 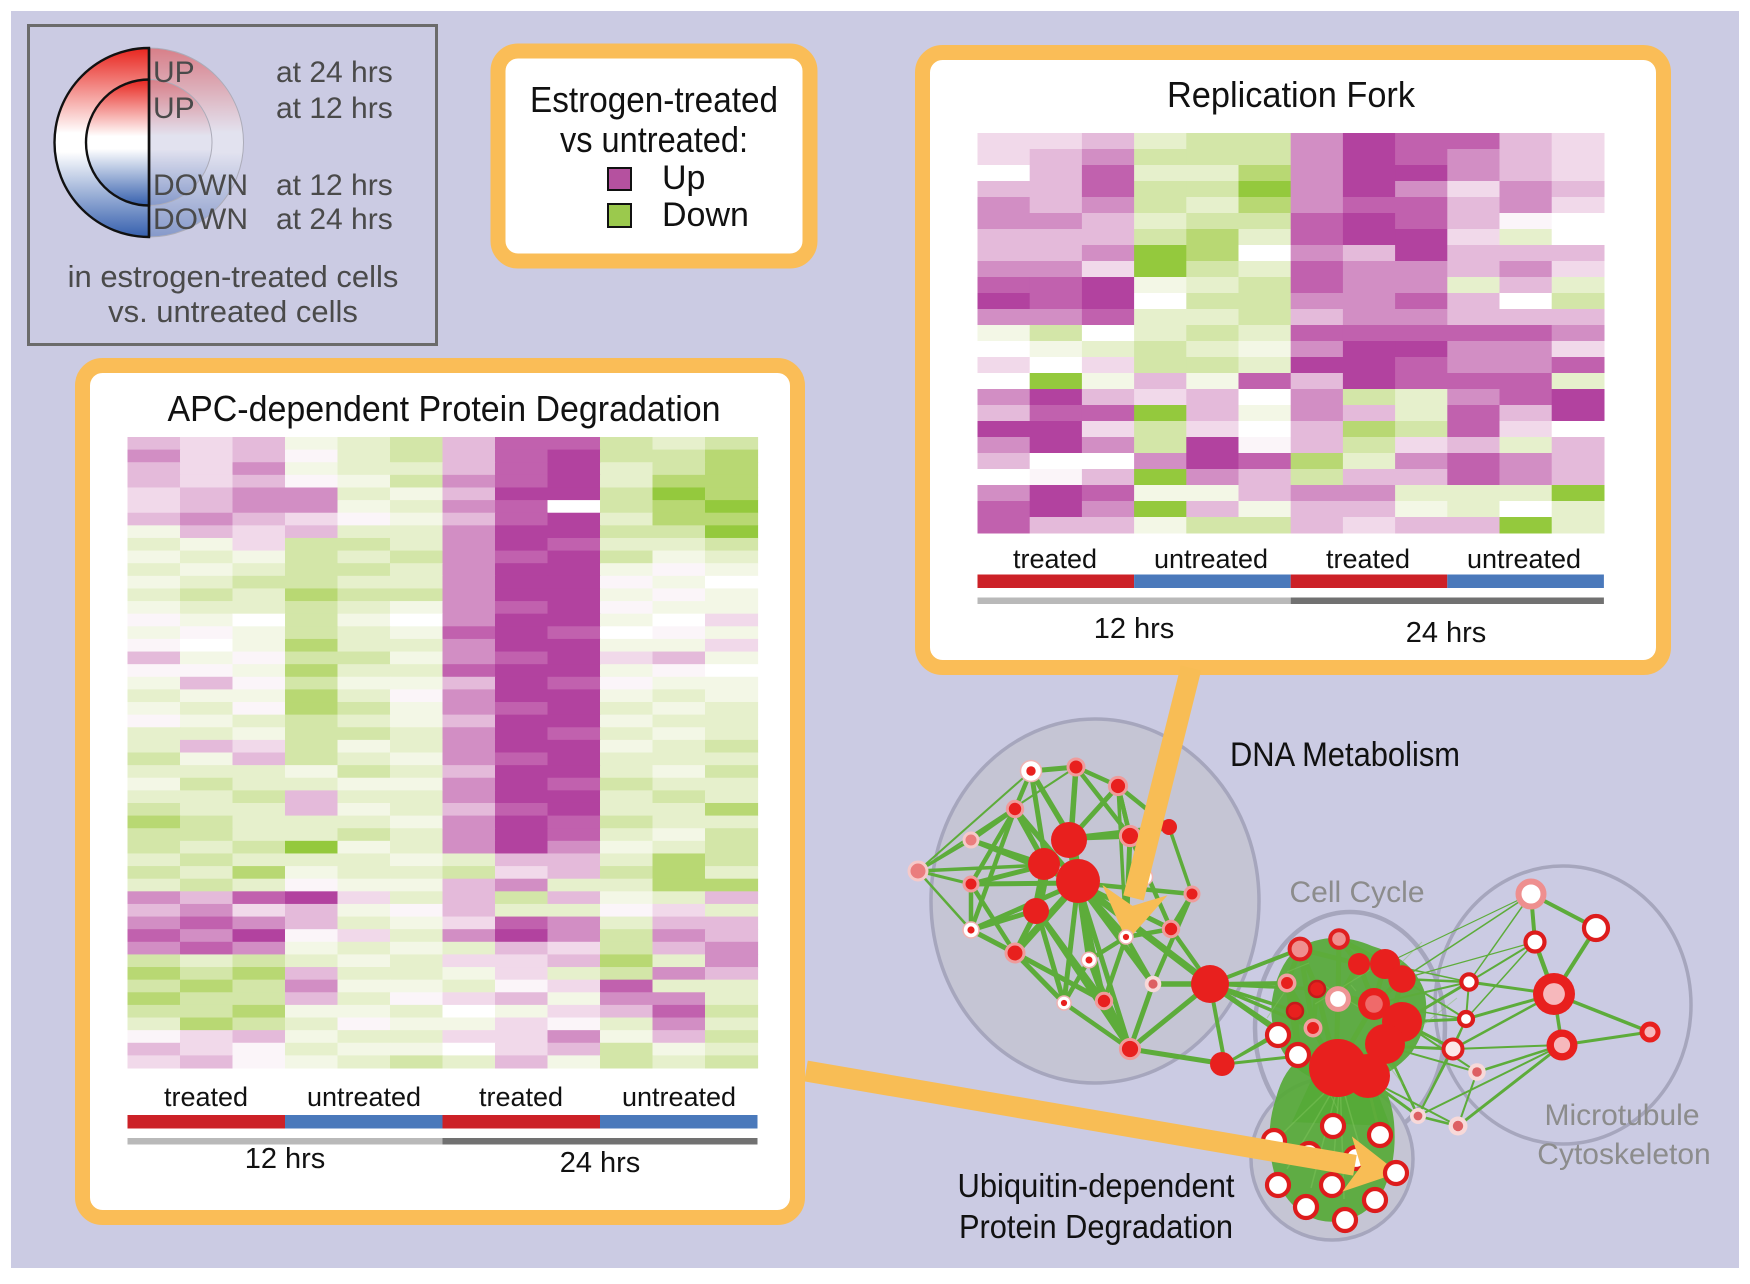 What do you see at coordinates (1345, 755) in the screenshot?
I see `svg-text: DNA Metabolism` at bounding box center [1345, 755].